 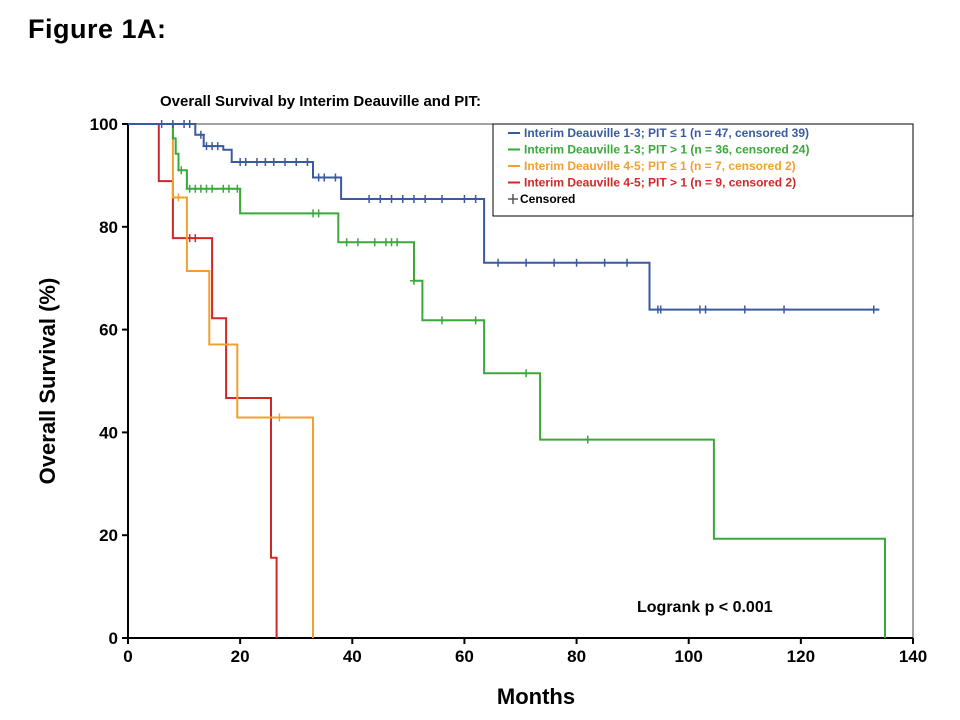 I want to click on logrank-annotation: Logrank p < 0.001, so click(x=705, y=607).